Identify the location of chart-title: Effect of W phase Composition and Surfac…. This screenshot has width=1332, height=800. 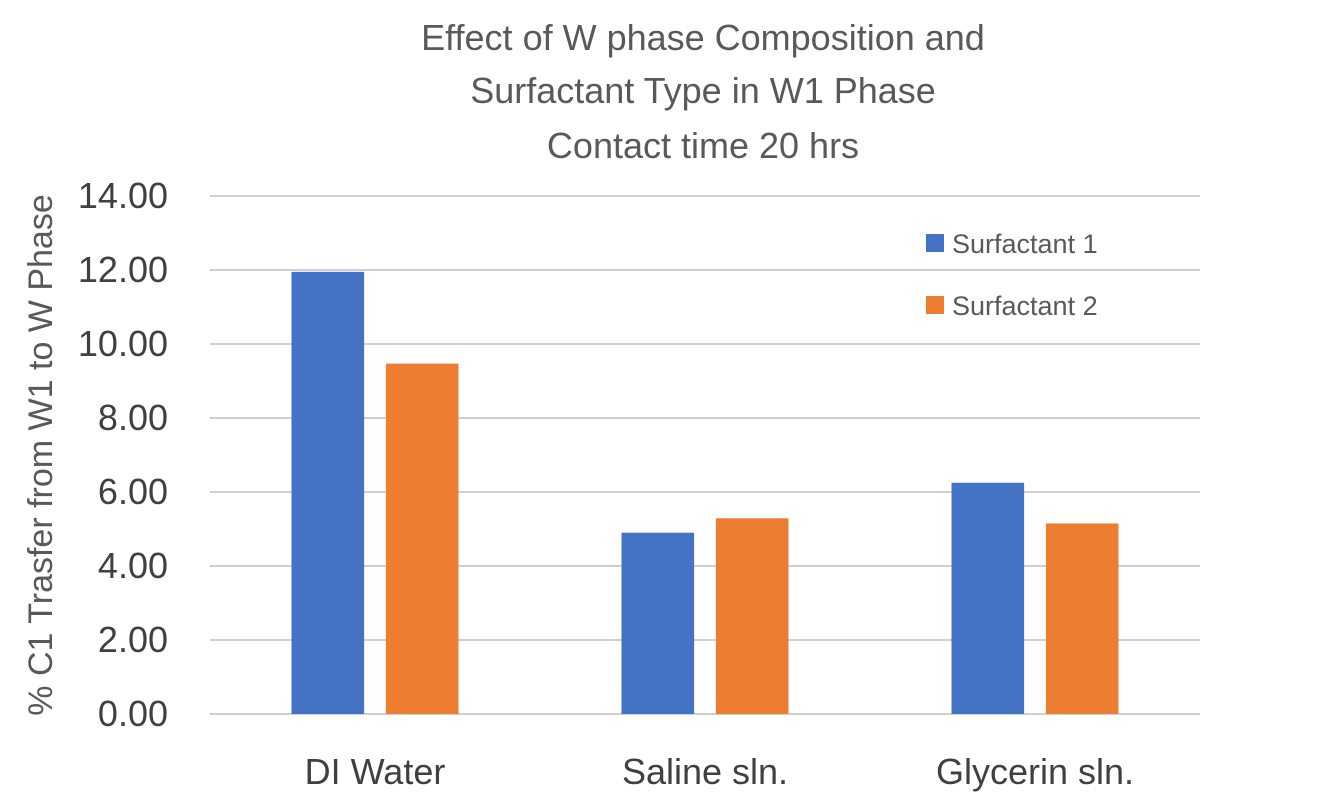
(703, 91).